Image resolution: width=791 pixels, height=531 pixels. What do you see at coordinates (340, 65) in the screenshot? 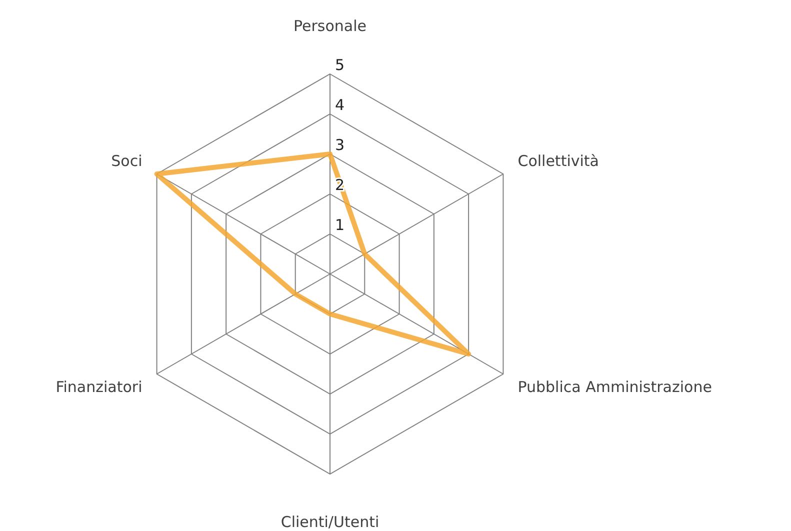
I see `y-tick-label: 5` at bounding box center [340, 65].